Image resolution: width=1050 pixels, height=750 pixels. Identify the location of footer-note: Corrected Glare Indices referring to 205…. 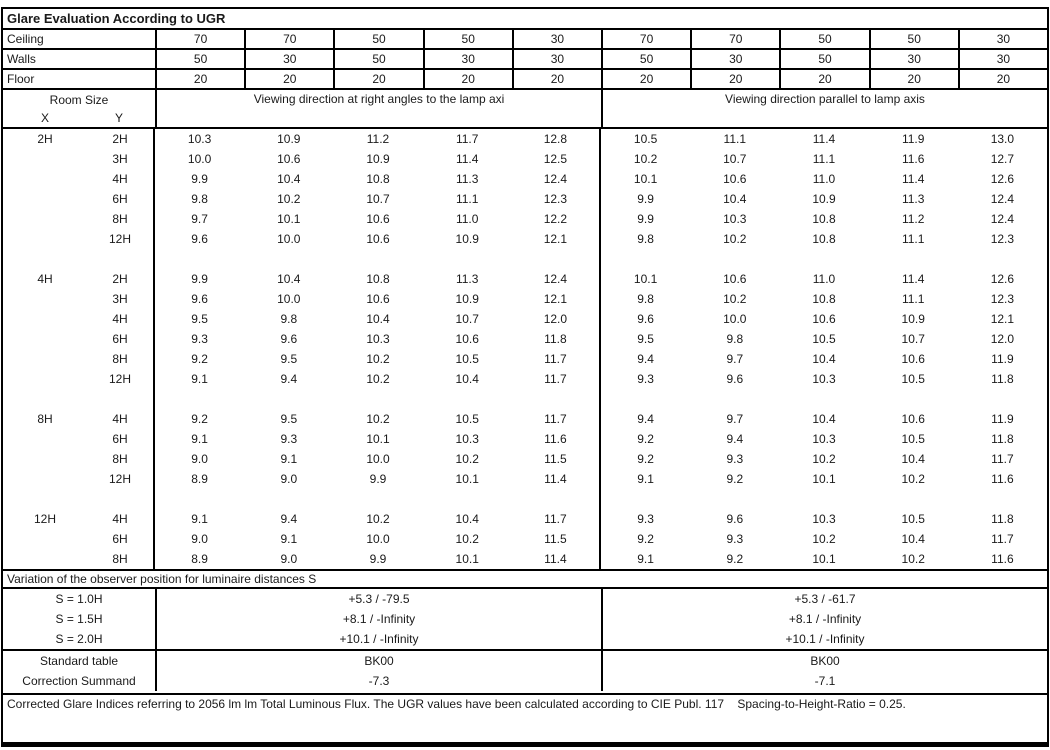
(456, 704).